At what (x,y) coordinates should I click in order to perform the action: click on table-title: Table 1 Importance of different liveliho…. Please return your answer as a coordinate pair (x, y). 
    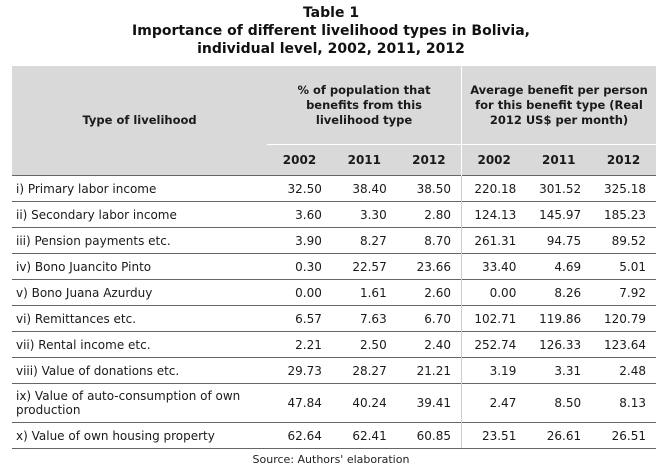
    Looking at the image, I should click on (331, 29).